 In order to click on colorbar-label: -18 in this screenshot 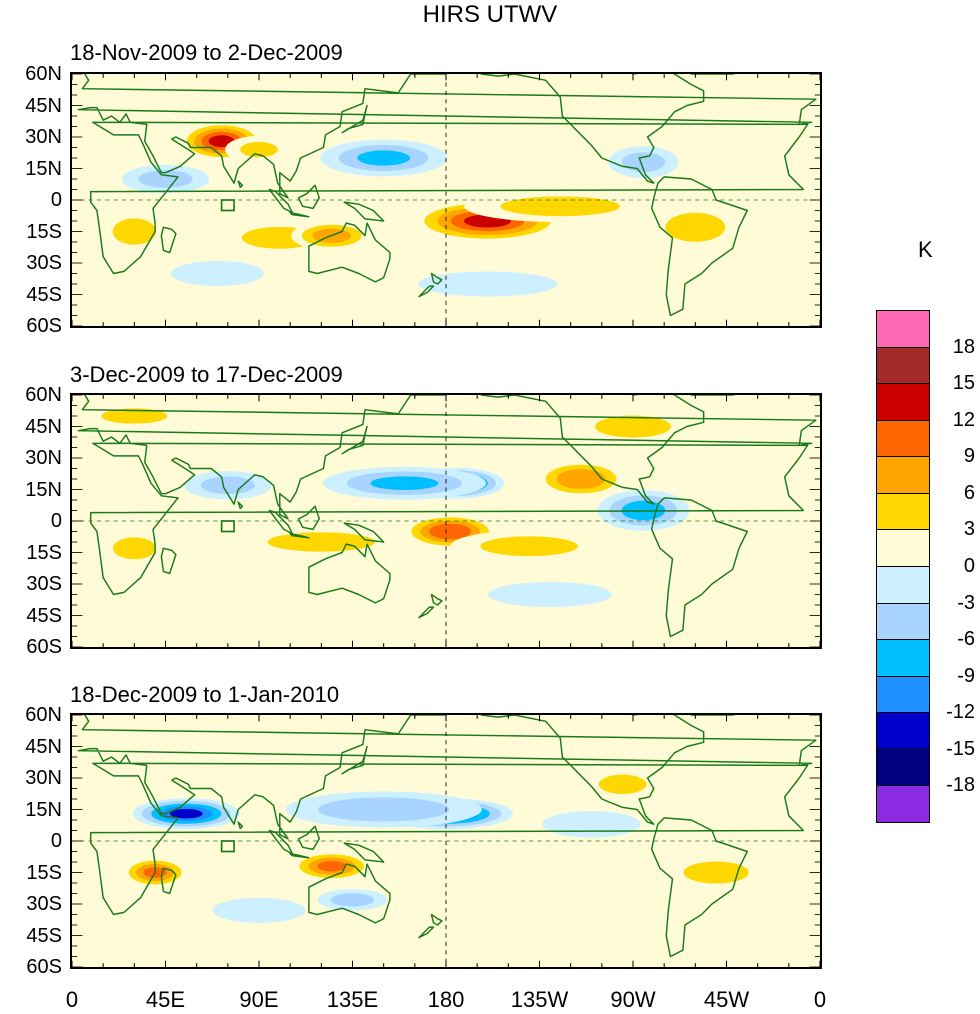, I will do `click(960, 785)`.